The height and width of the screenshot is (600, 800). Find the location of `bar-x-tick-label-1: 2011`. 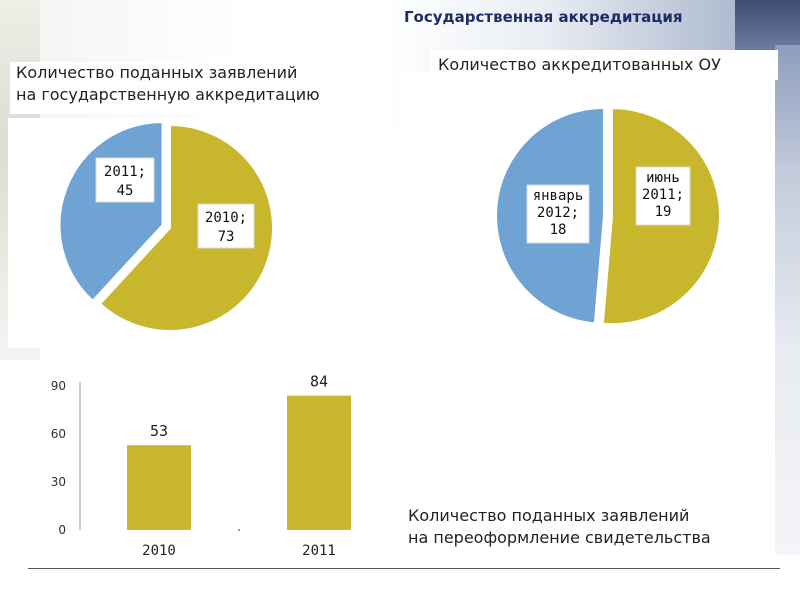

bar-x-tick-label-1: 2011 is located at coordinates (319, 551).